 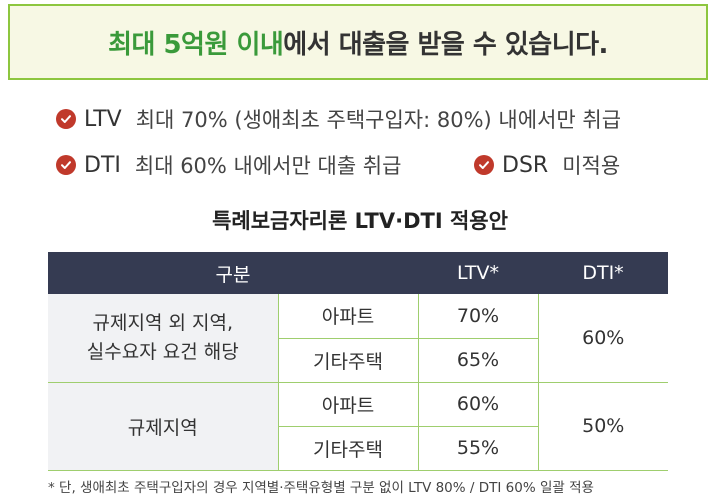 I want to click on ltv-cell: 60%, so click(x=478, y=404).